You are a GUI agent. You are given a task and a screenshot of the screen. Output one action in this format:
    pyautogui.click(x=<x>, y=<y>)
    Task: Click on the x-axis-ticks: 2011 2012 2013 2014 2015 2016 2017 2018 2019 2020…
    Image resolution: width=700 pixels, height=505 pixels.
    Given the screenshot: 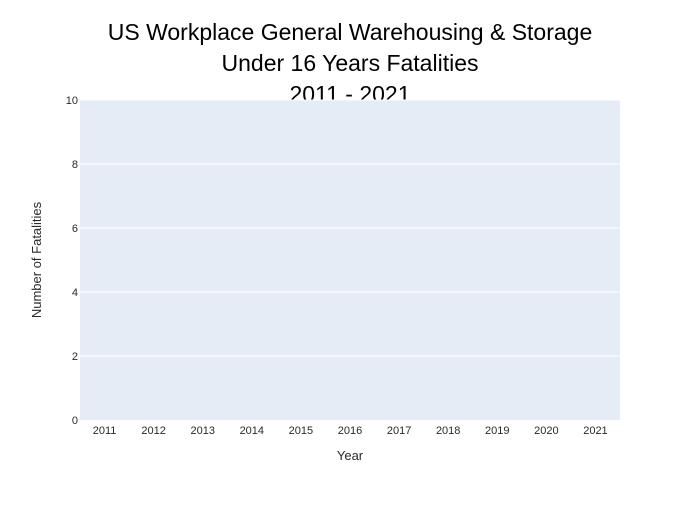 What is the action you would take?
    pyautogui.click(x=350, y=431)
    